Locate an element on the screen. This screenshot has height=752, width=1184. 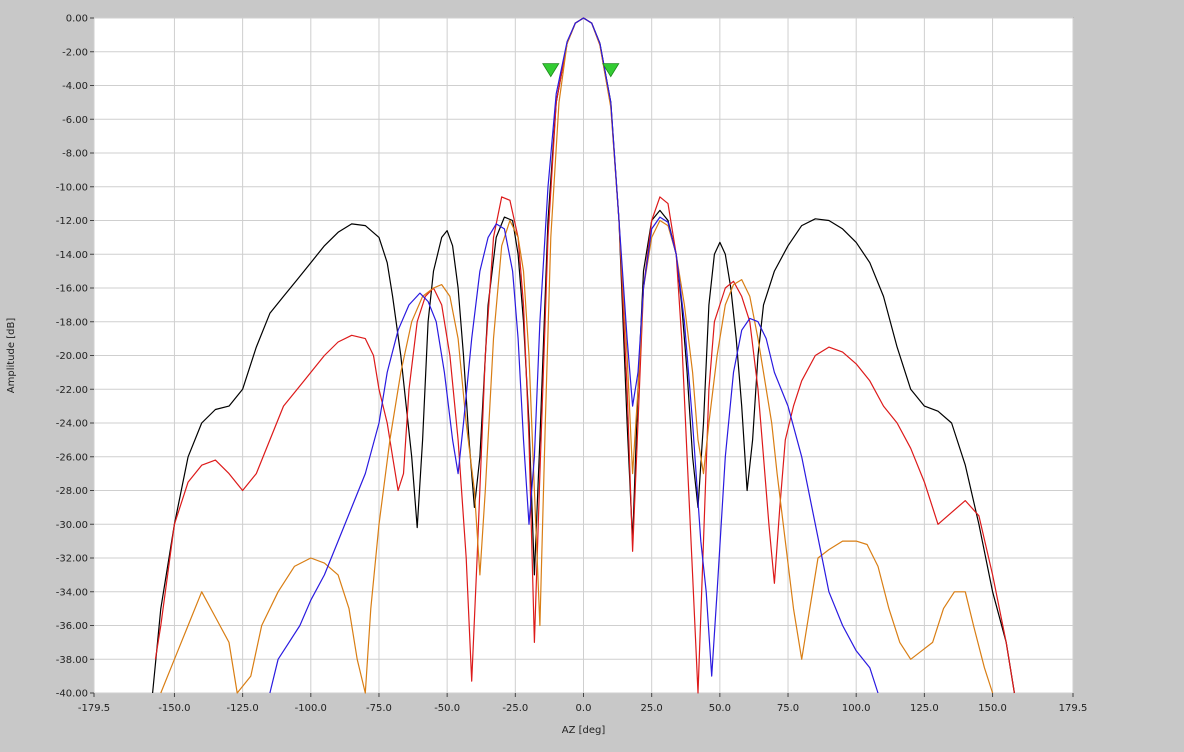
y-tick-label: -22.00 is located at coordinates (72, 390).